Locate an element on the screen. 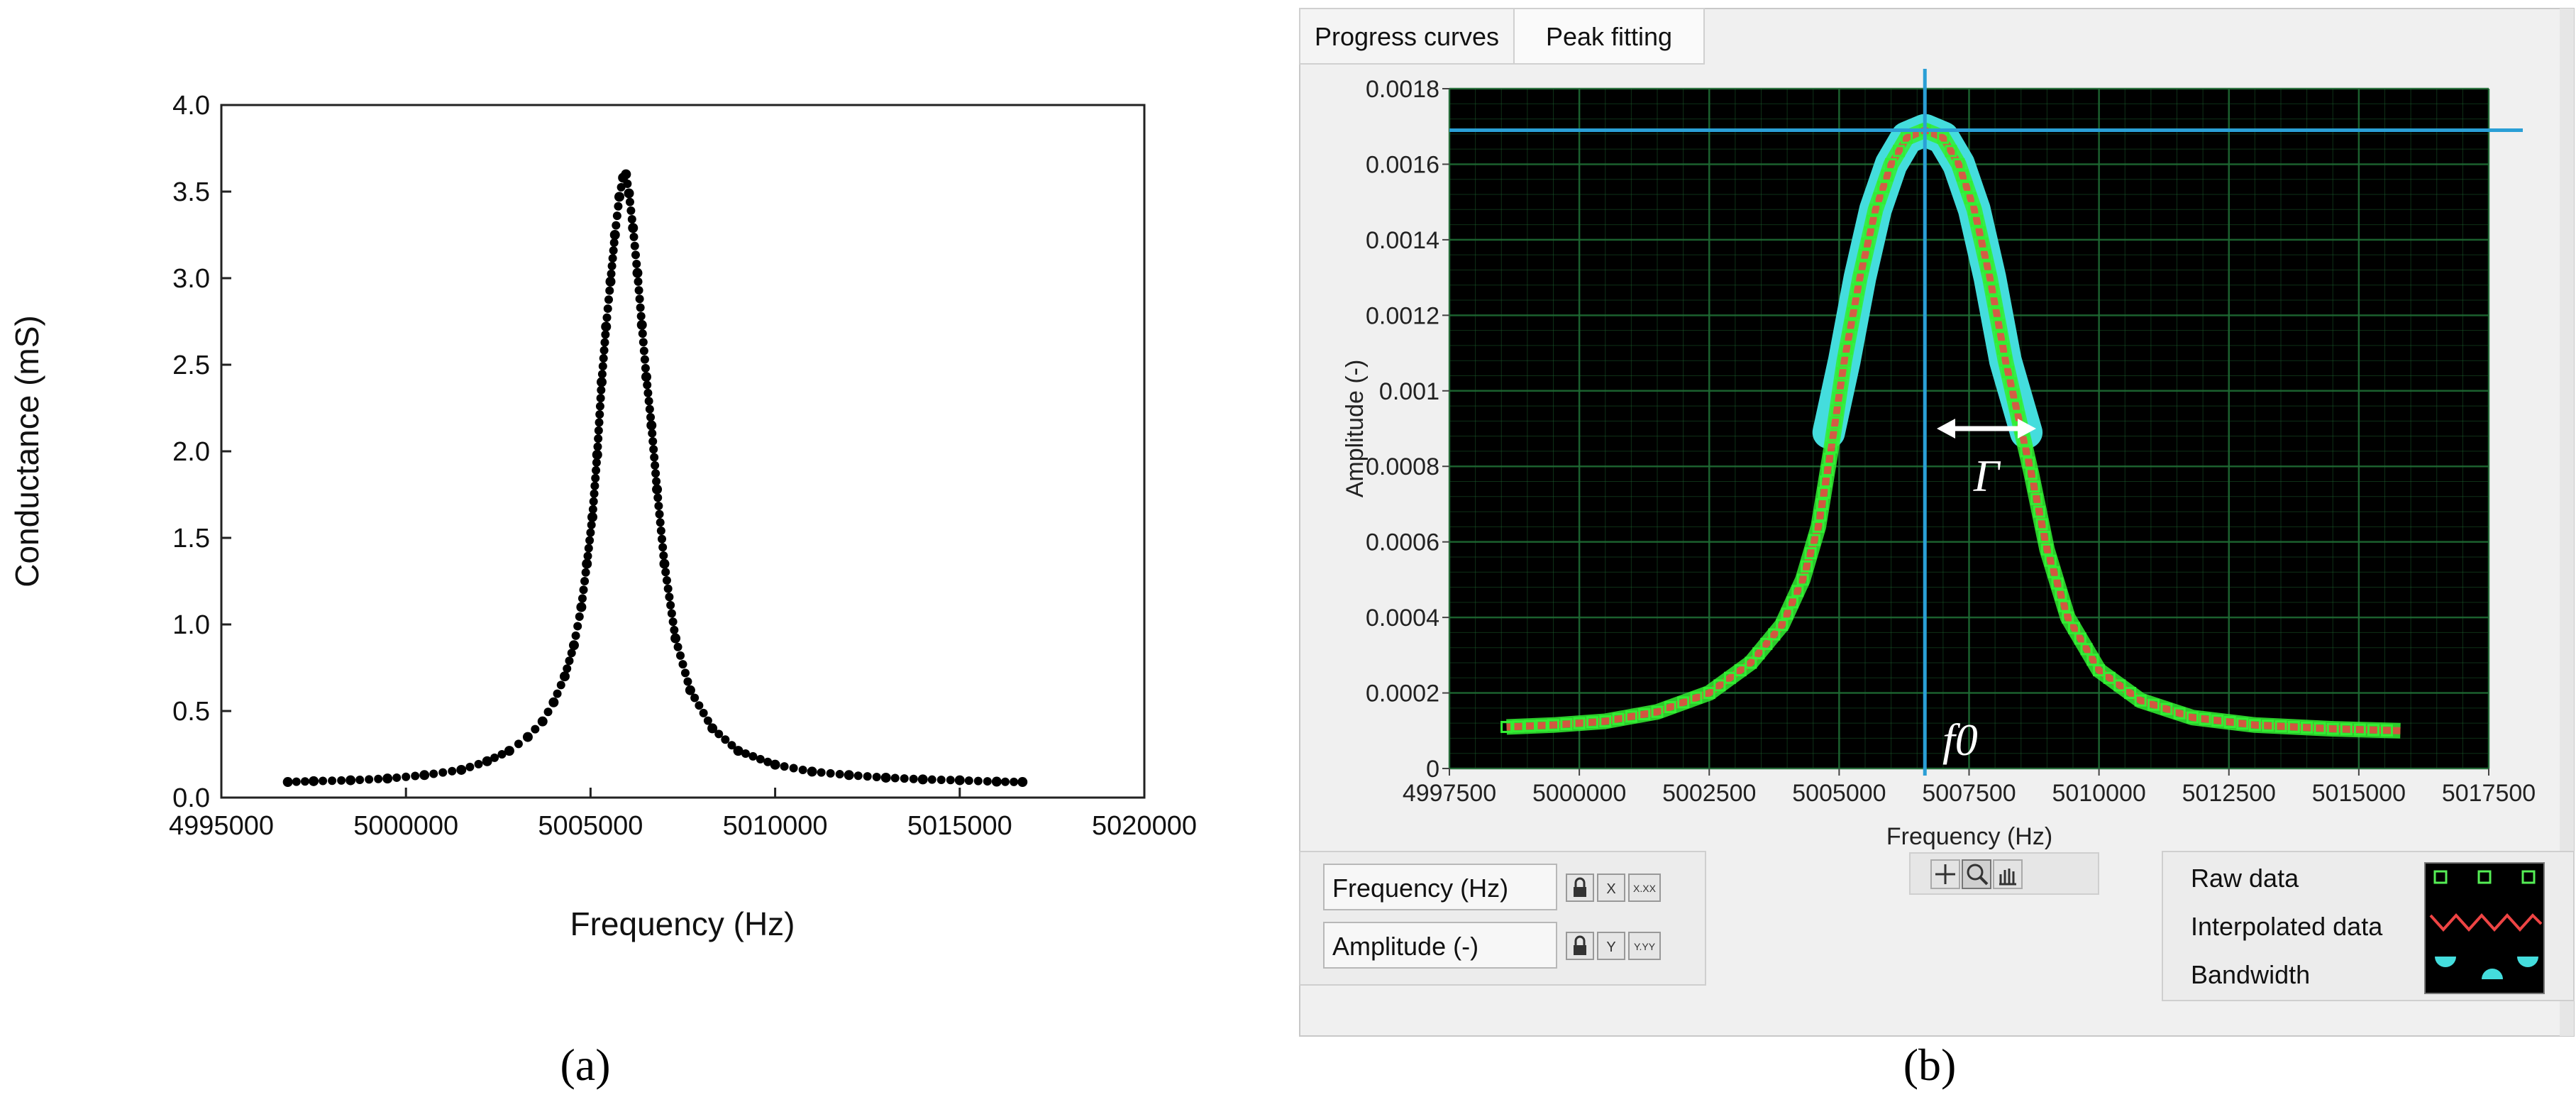  crosshair-icon is located at coordinates (1945, 874).